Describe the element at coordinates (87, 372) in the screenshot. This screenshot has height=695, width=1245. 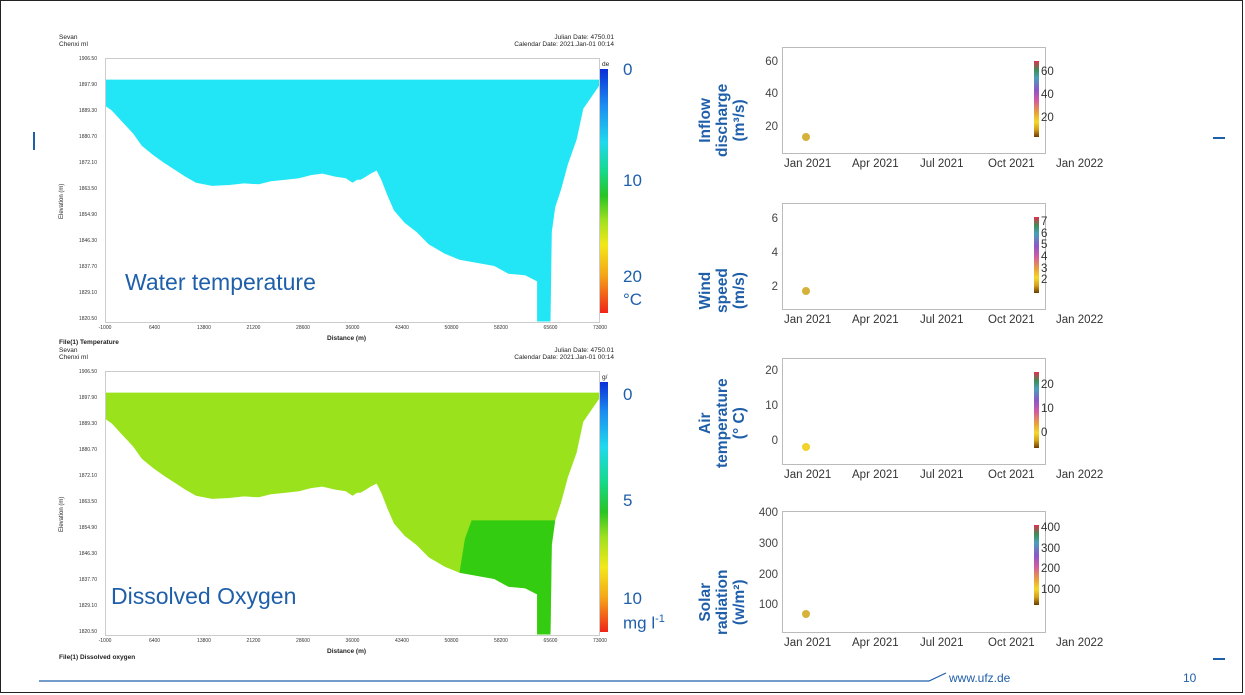
I see `y-tick-label: 1906.50` at that location.